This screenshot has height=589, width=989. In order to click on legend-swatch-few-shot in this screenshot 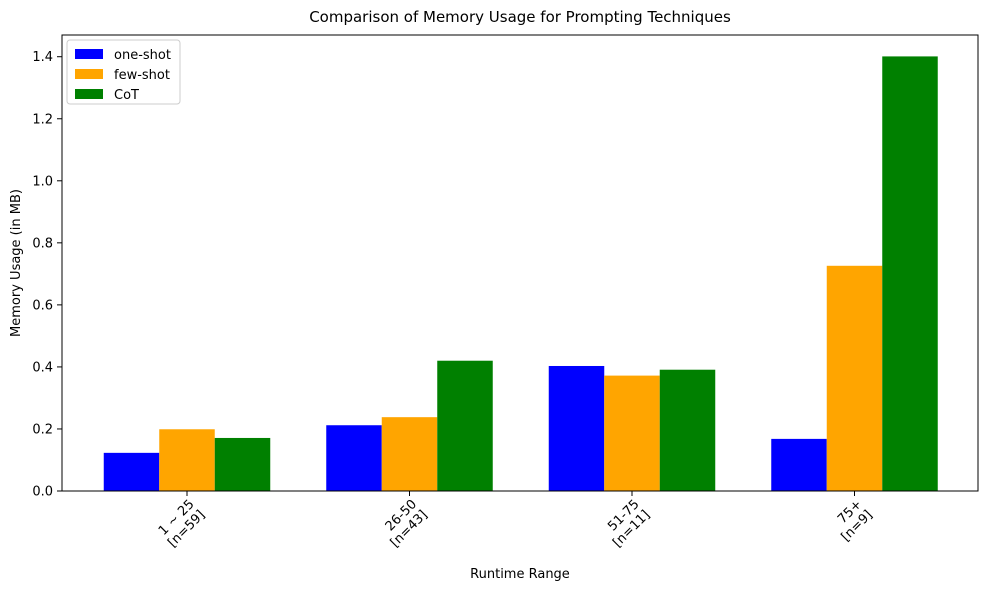, I will do `click(89, 74)`.